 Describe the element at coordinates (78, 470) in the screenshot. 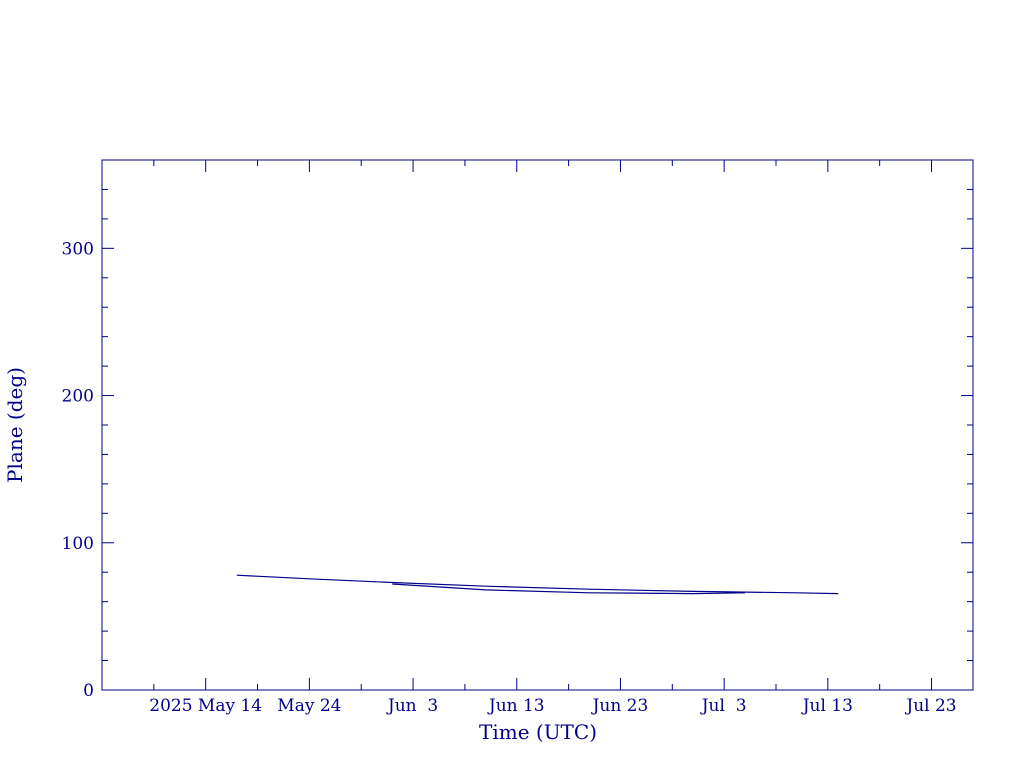

I see `y-tick-labels: 0 100 200 300` at that location.